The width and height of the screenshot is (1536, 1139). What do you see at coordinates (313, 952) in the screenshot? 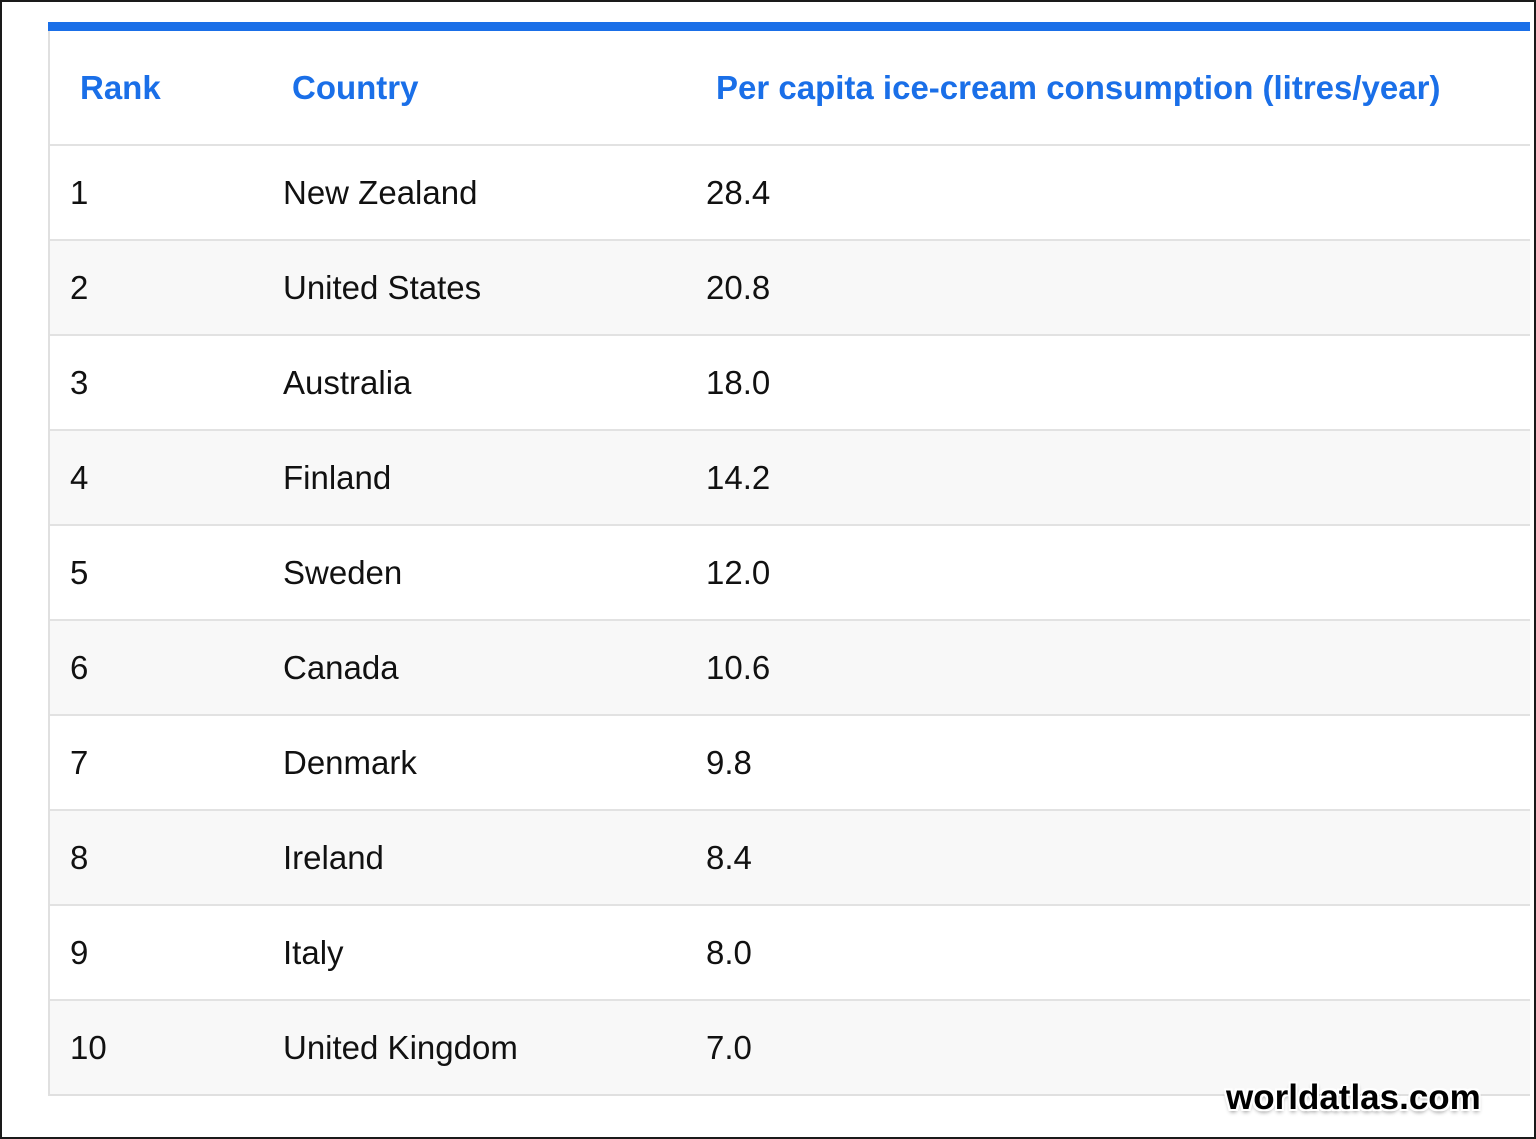
I see `country-cell: Italy` at bounding box center [313, 952].